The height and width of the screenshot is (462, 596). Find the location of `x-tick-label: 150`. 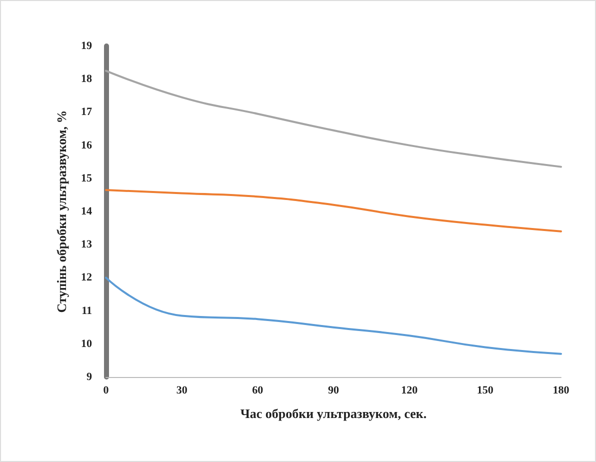

x-tick-label: 150 is located at coordinates (485, 390).